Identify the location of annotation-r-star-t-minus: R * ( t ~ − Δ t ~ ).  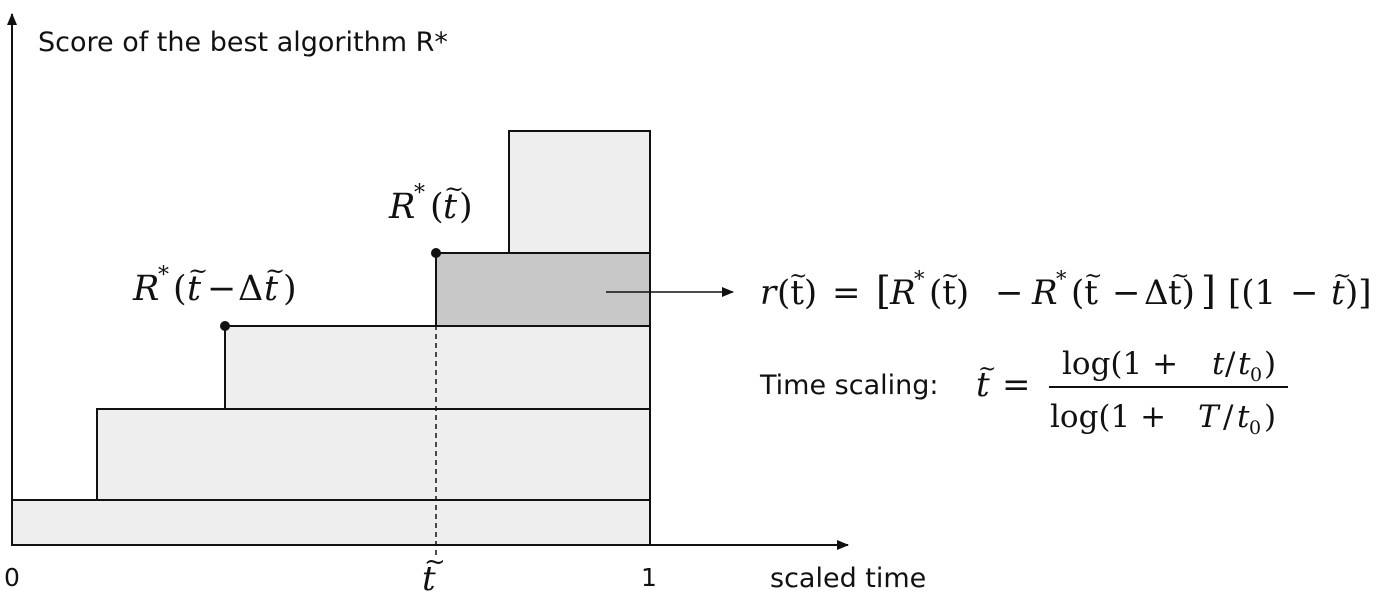
(214, 283).